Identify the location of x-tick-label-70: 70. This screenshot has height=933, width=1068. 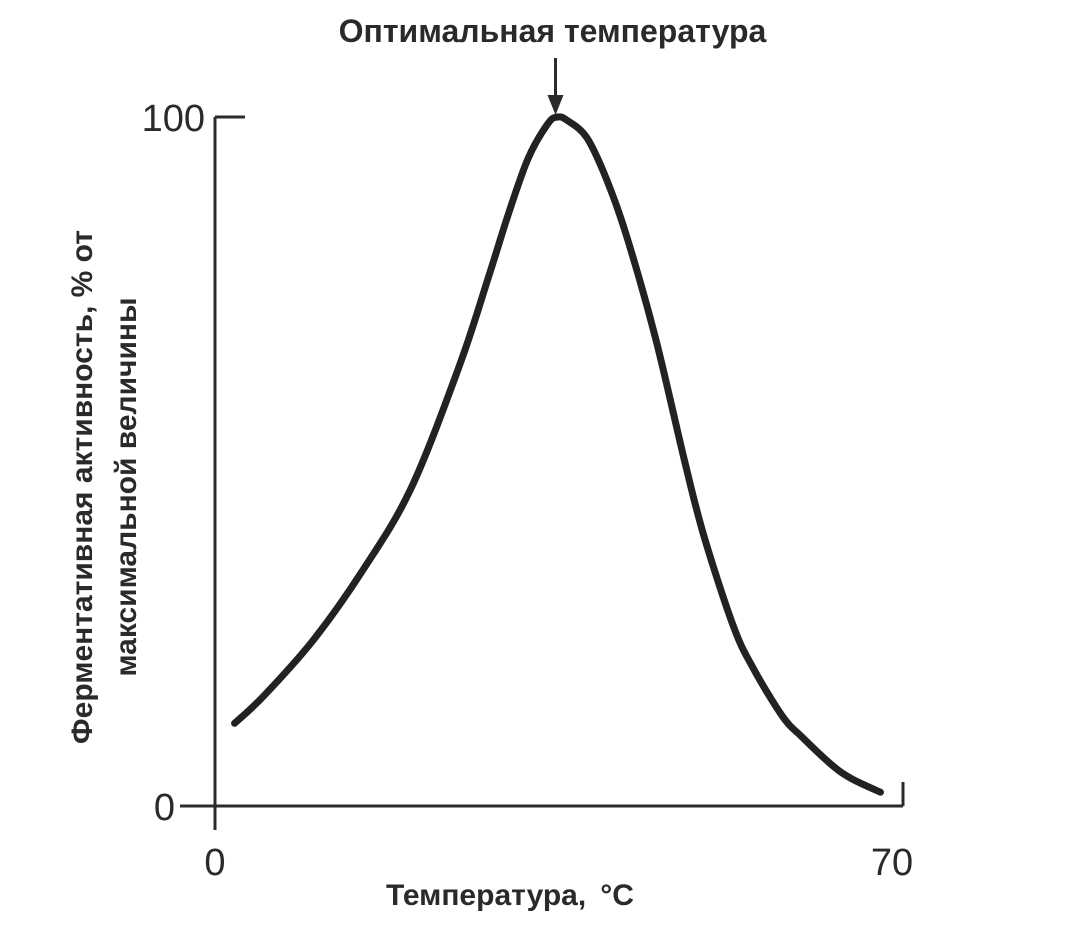
(892, 863).